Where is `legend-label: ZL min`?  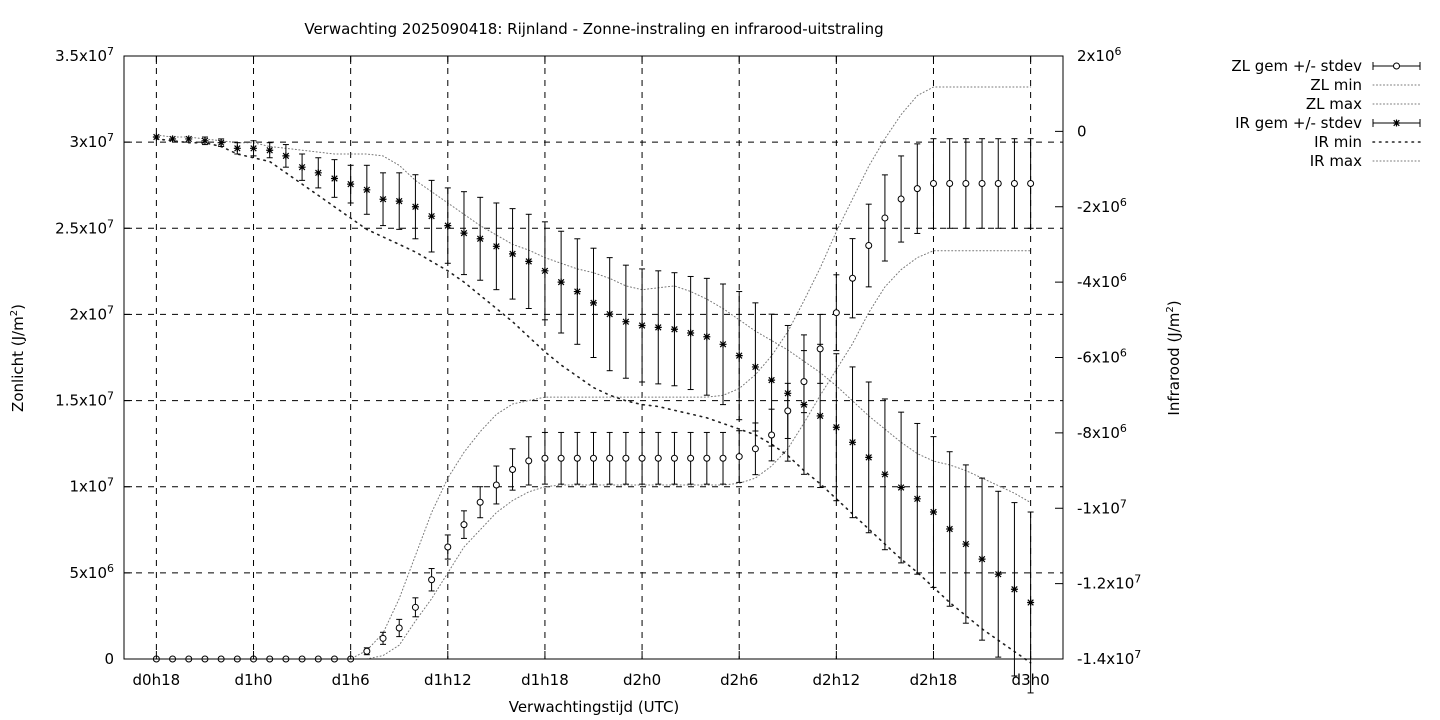 legend-label: ZL min is located at coordinates (1336, 85).